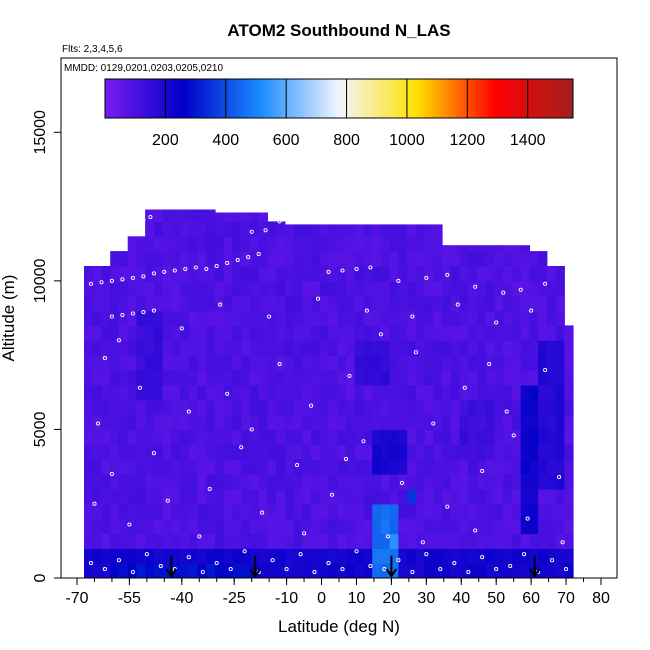 The image size is (650, 650). What do you see at coordinates (468, 140) in the screenshot?
I see `colorbar-tick-label: 1200` at bounding box center [468, 140].